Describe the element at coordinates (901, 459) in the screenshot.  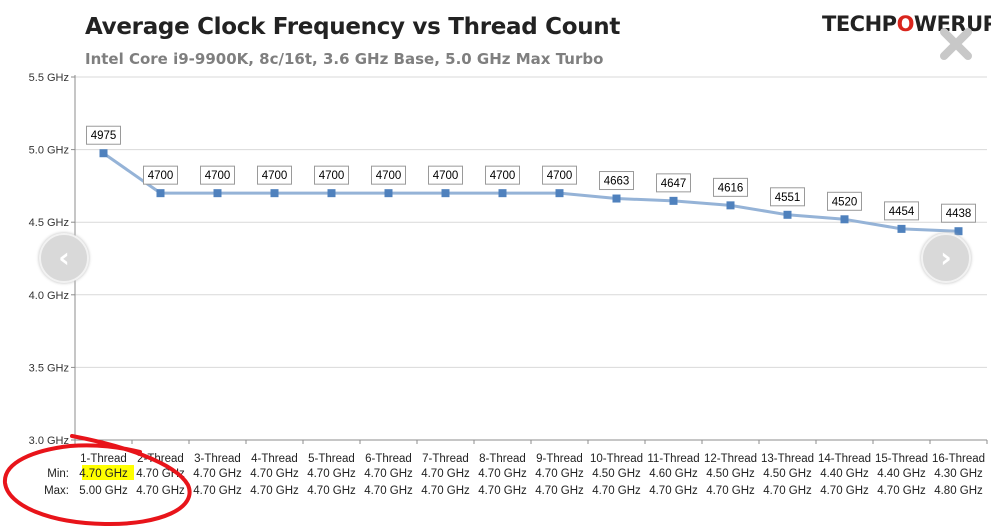
I see `x-category-label: 15-Thread` at that location.